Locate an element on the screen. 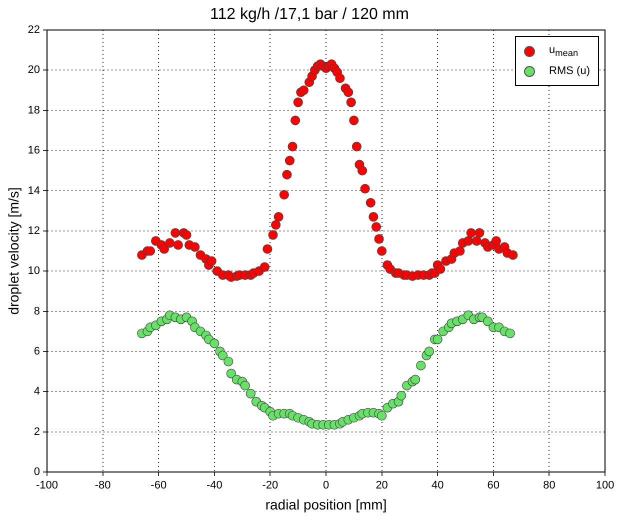 Image resolution: width=619 pixels, height=520 pixels. x-tick-label: 40 is located at coordinates (437, 486).